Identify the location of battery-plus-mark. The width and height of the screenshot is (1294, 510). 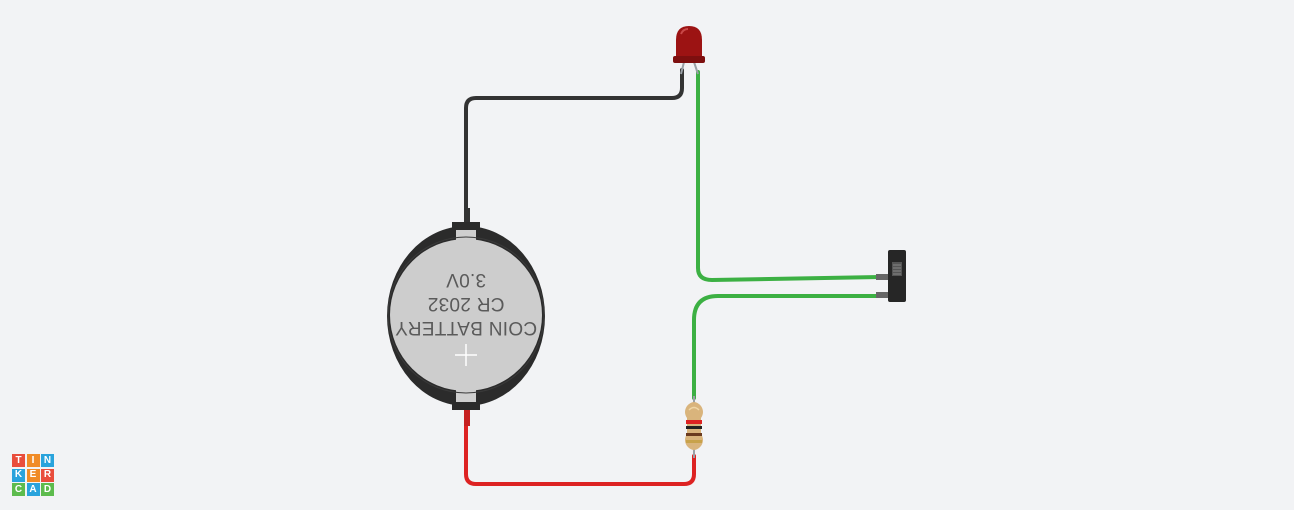
(466, 355).